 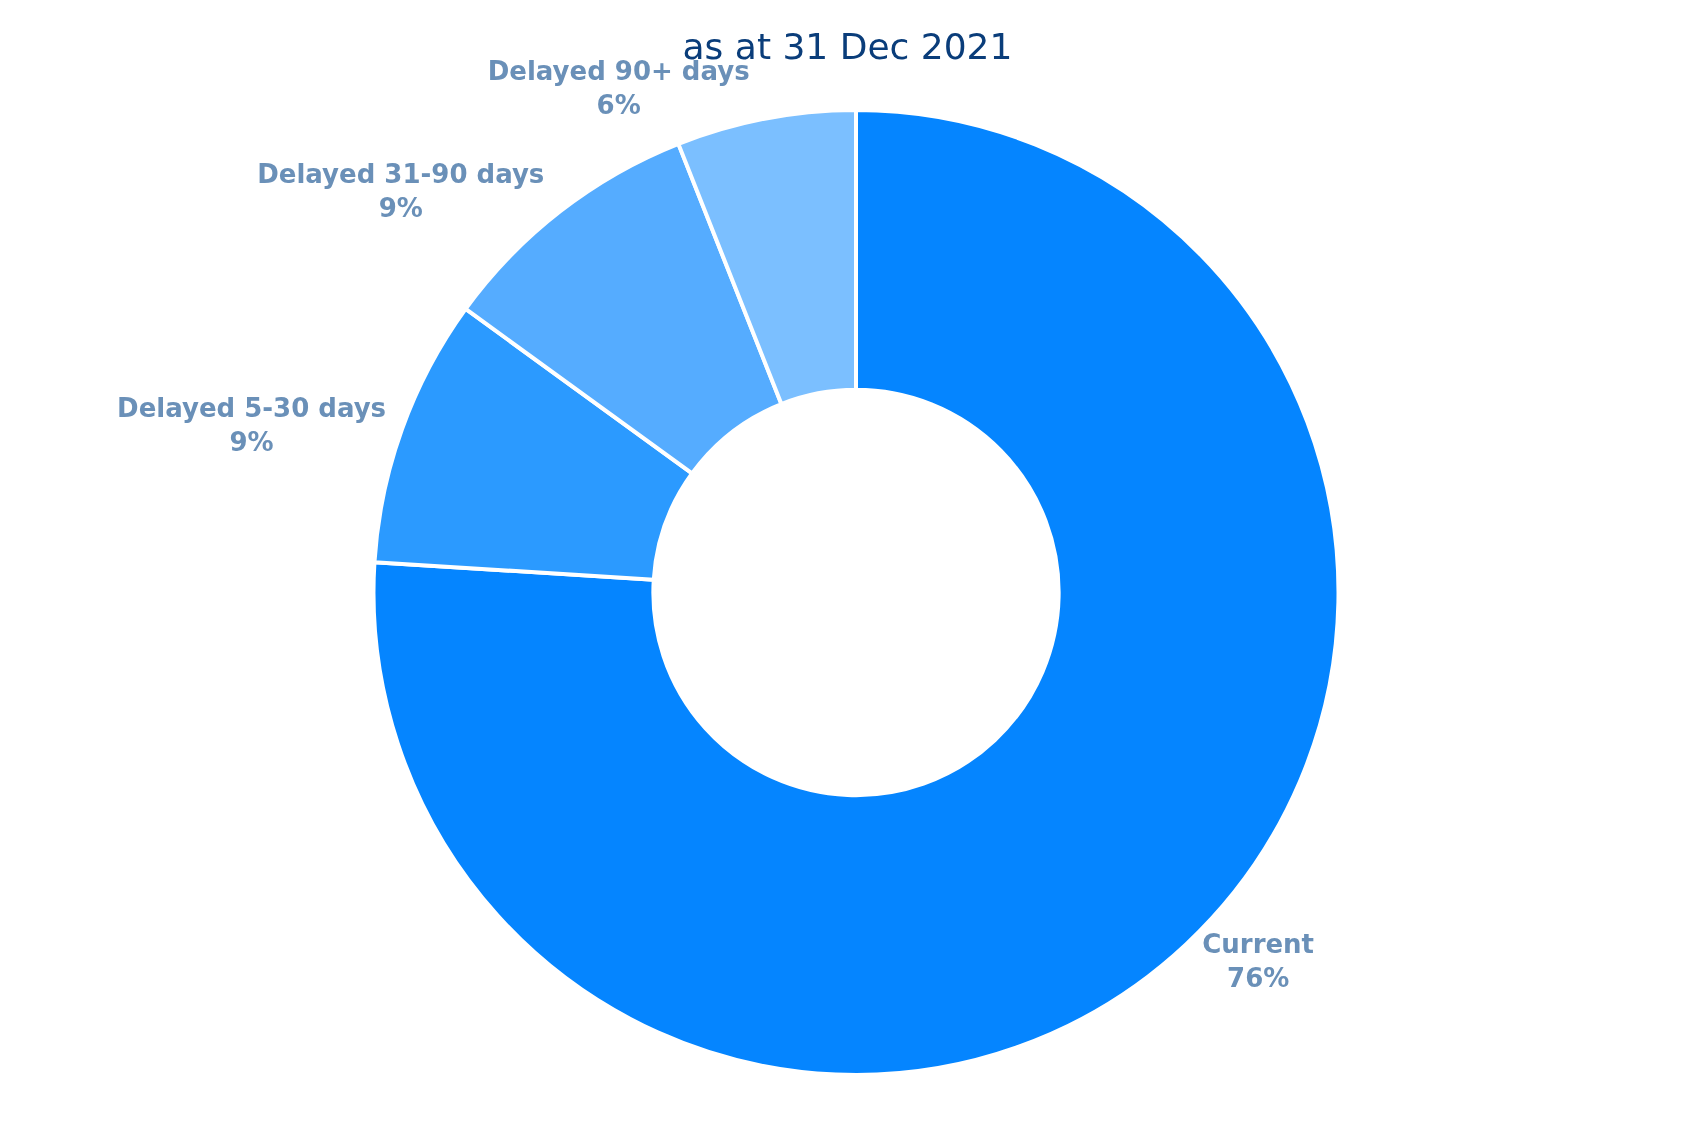 I want to click on data-label: 76%, so click(x=1258, y=978).